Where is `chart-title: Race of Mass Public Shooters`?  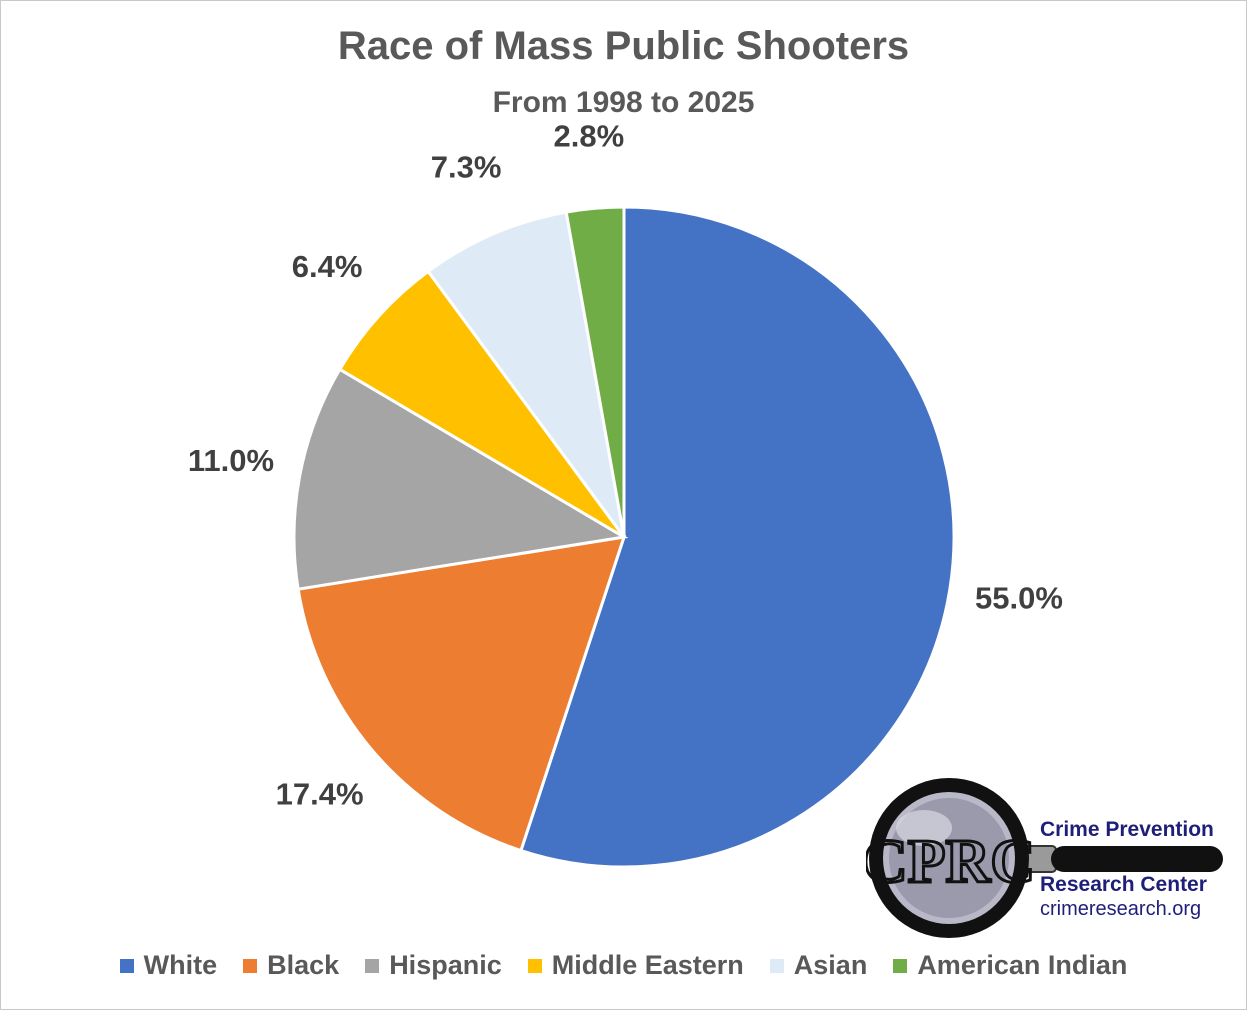
chart-title: Race of Mass Public Shooters is located at coordinates (623, 46).